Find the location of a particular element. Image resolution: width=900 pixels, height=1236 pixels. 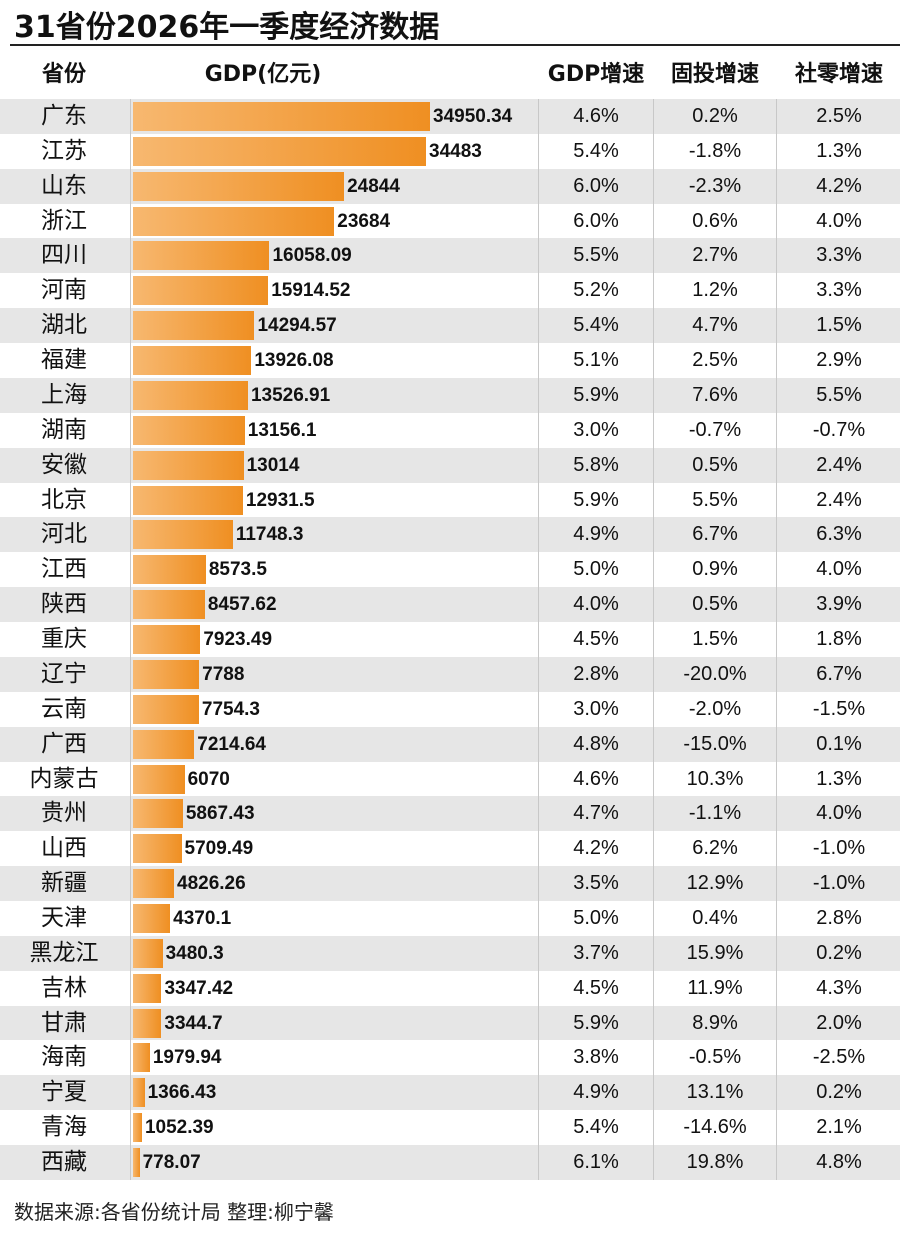

table-row: 贵州 5867.43 4.7% -1.1% 4.0% is located at coordinates (450, 814).